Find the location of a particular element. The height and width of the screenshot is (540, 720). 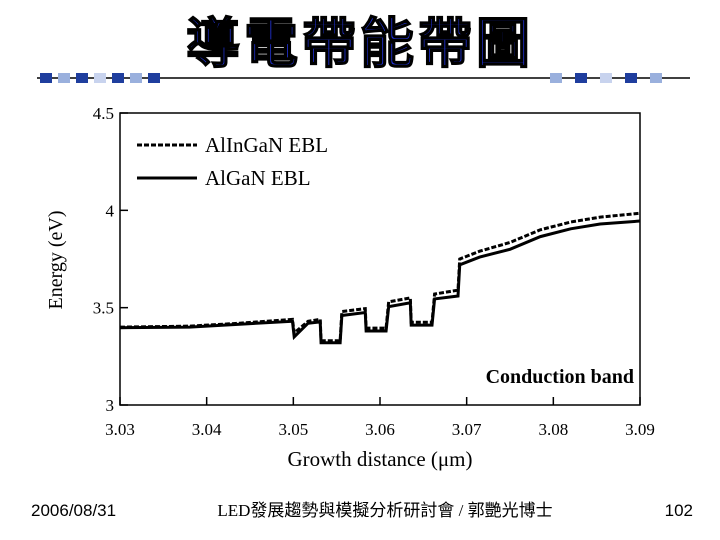

x-tick-label: 3.08 is located at coordinates (553, 429).